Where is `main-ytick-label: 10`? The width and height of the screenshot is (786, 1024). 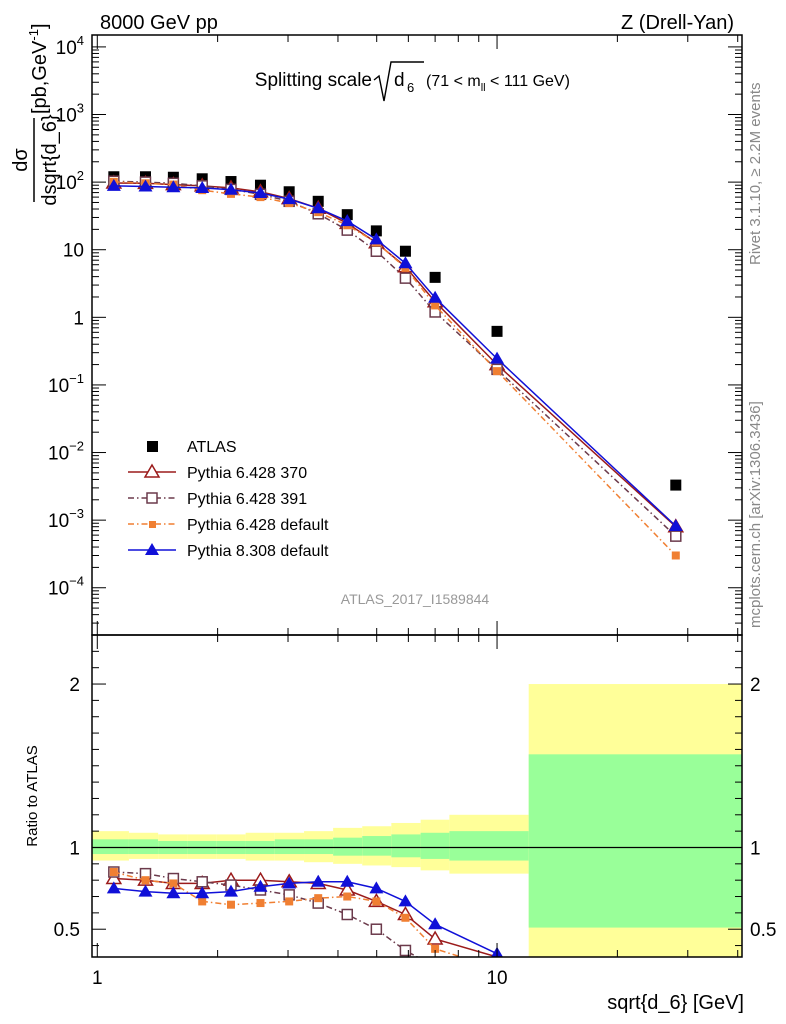
main-ytick-label: 10 is located at coordinates (73, 251).